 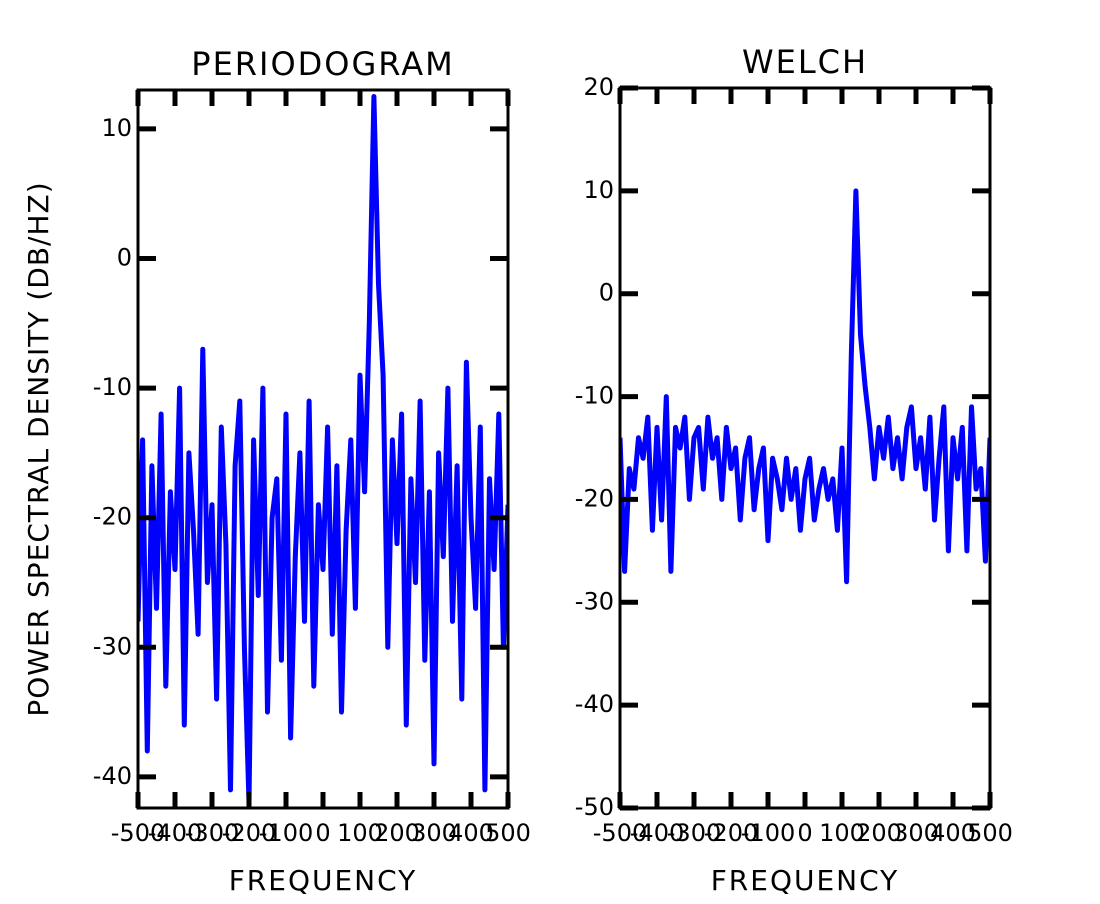 I want to click on y-tick-label: 20, so click(x=598, y=87).